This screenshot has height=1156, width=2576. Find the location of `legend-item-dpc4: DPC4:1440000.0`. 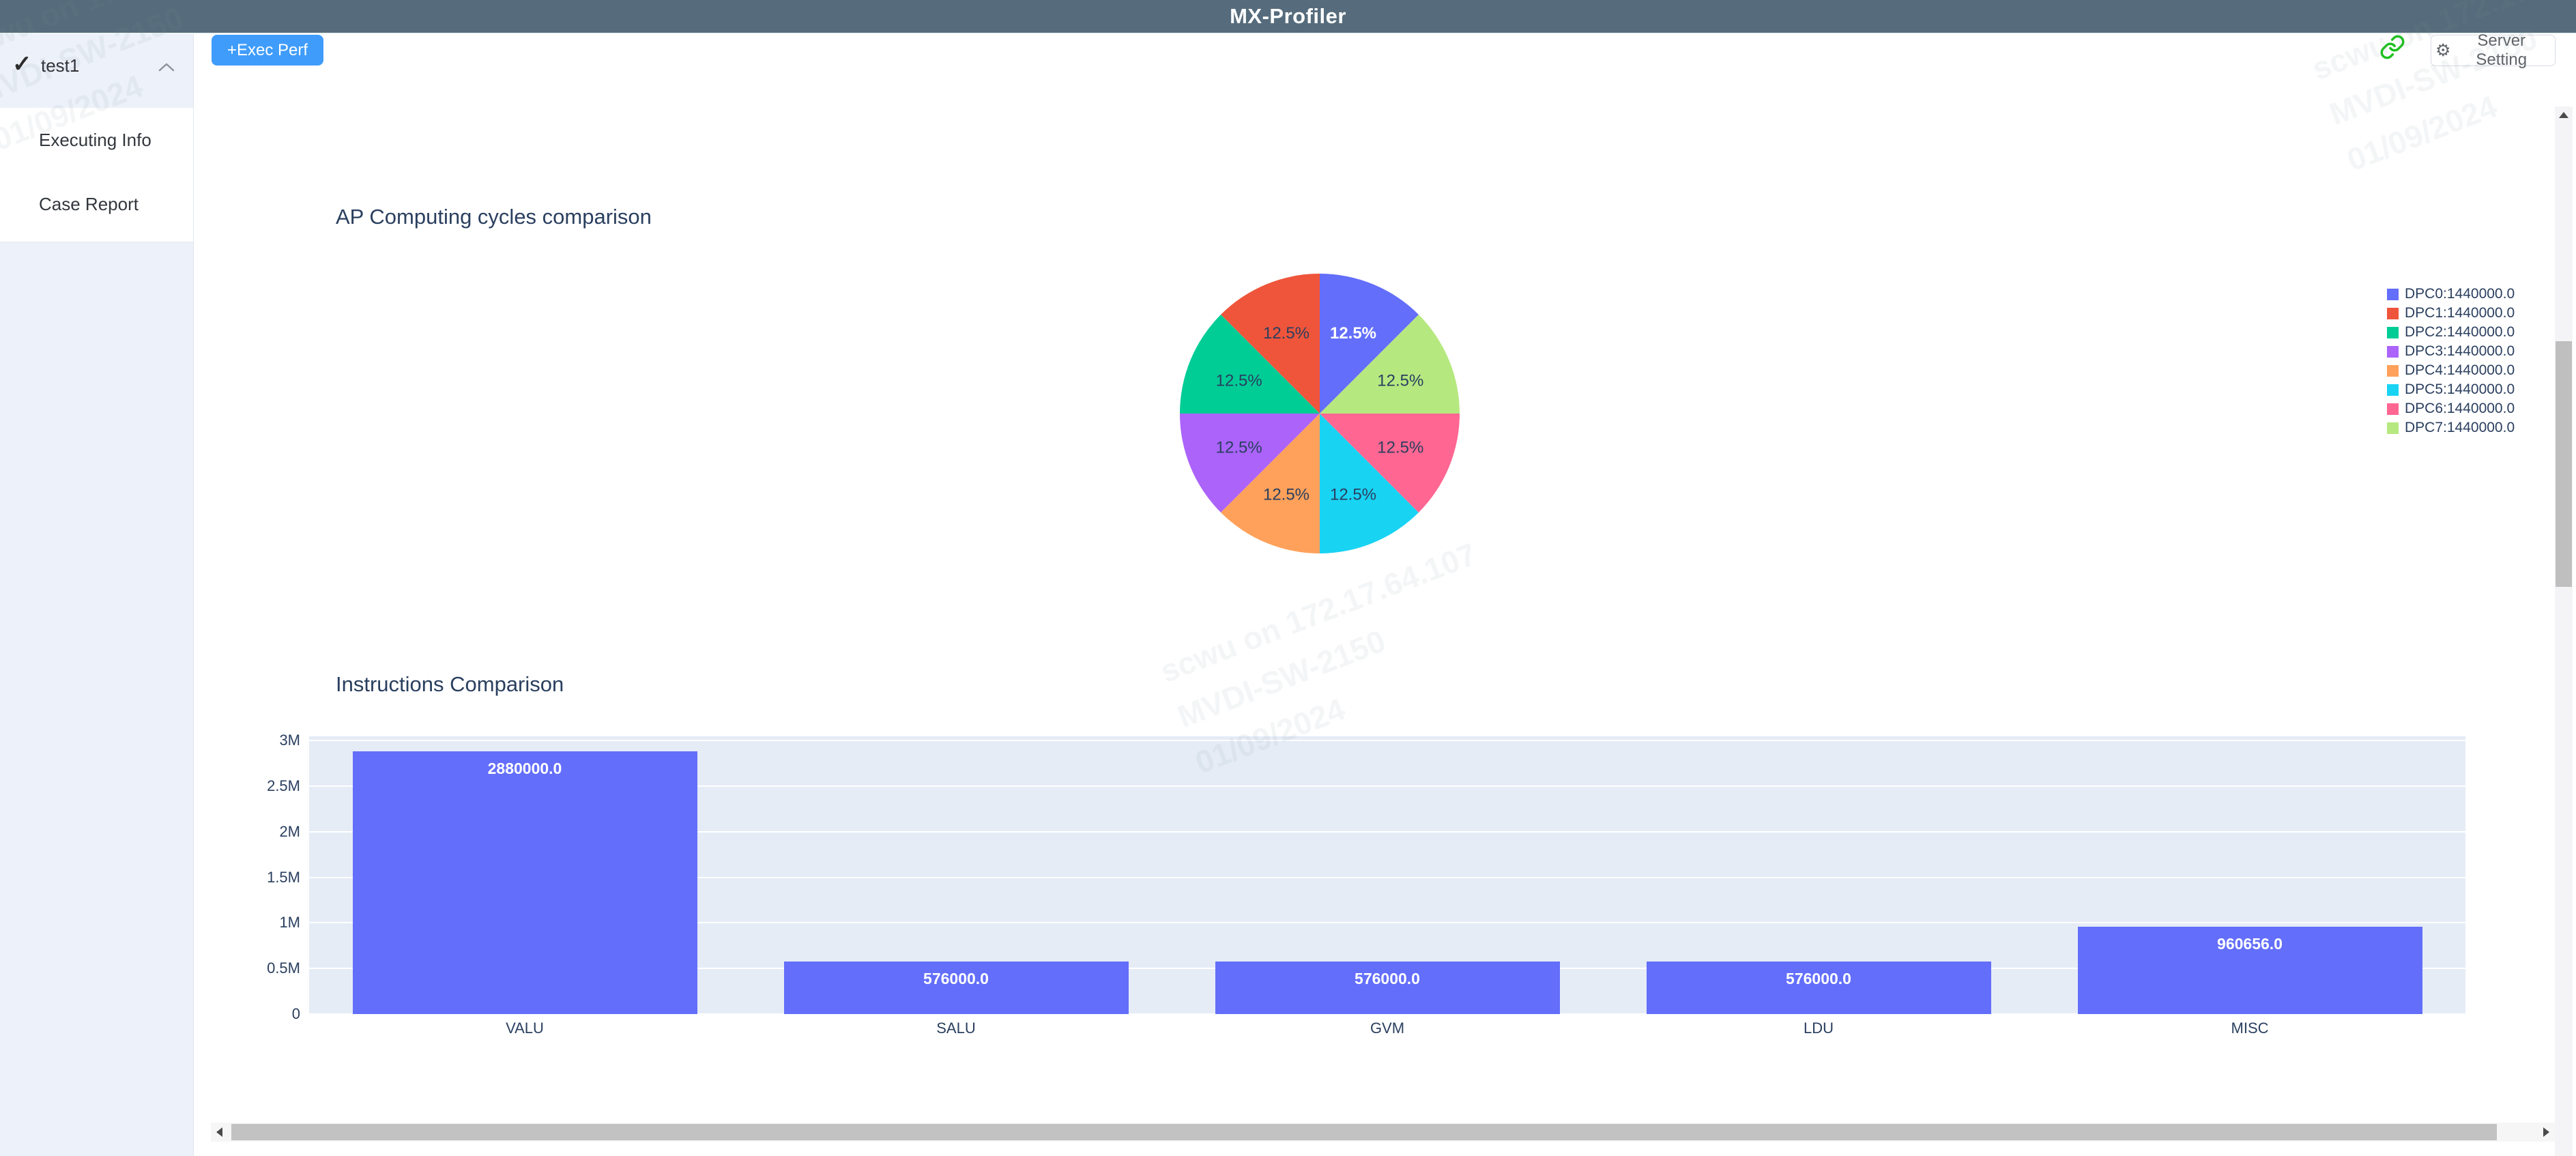

legend-item-dpc4: DPC4:1440000.0 is located at coordinates (2451, 370).